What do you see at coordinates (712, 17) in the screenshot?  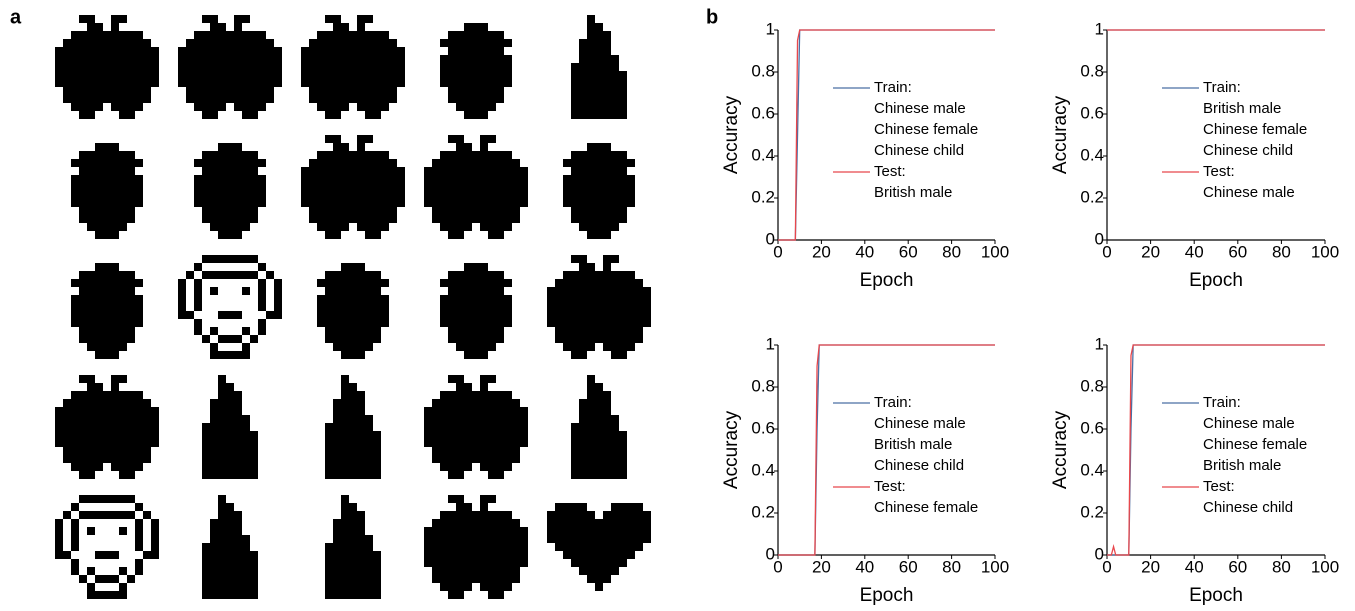 I see `panel-label: b` at bounding box center [712, 17].